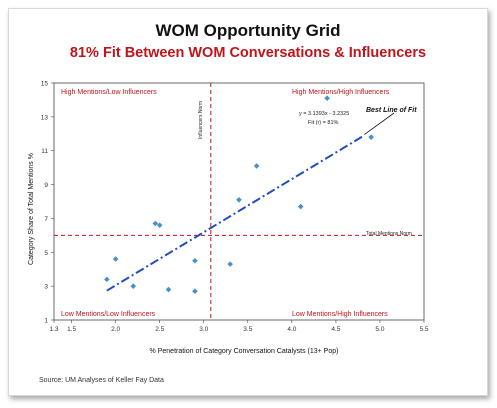 The width and height of the screenshot is (497, 408). What do you see at coordinates (389, 234) in the screenshot?
I see `total-mentions-norm-label: Total Mentions Norm` at bounding box center [389, 234].